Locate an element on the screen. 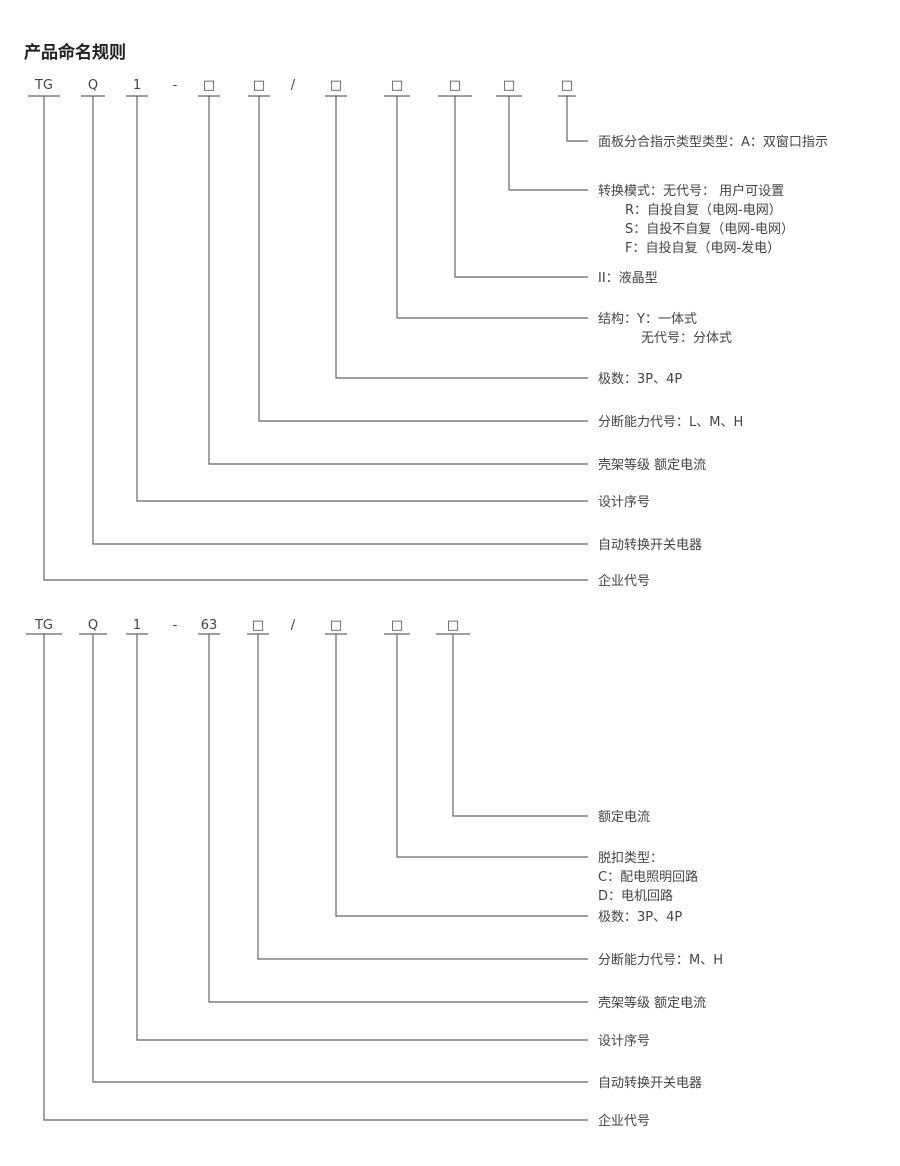 This screenshot has width=900, height=1166. description-label: C：配电照明回路 is located at coordinates (648, 877).